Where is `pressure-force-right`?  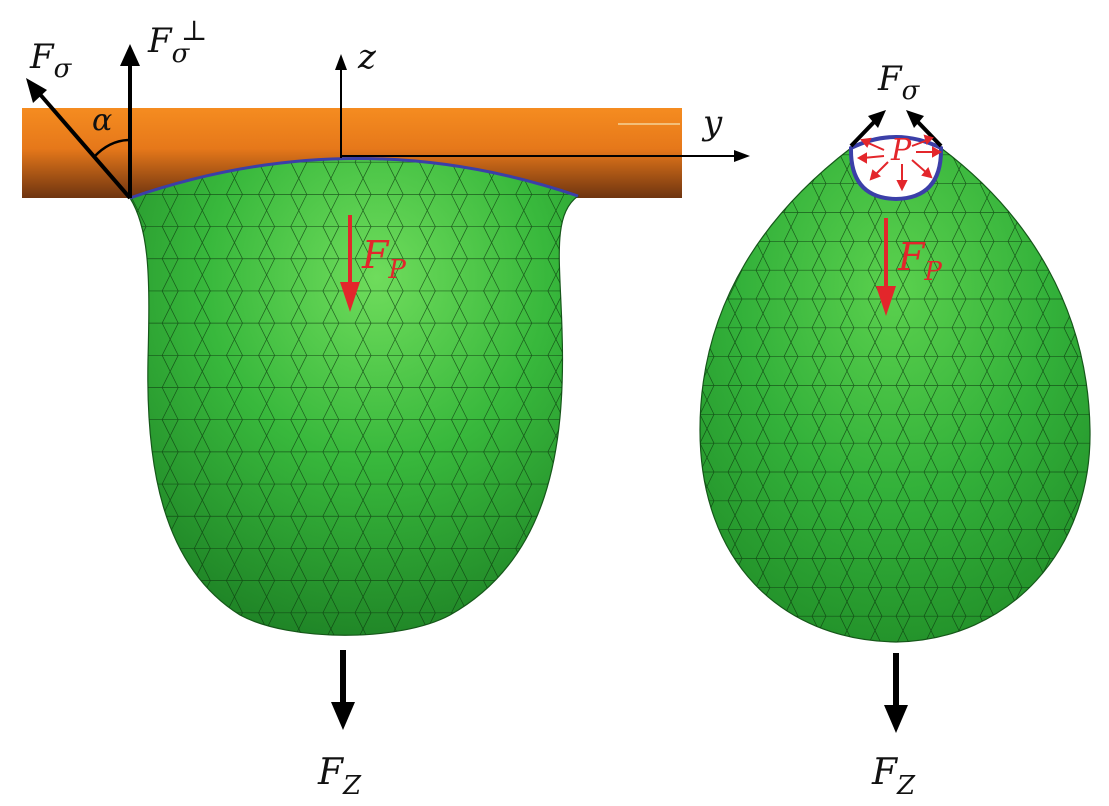
pressure-force-right is located at coordinates (886, 267).